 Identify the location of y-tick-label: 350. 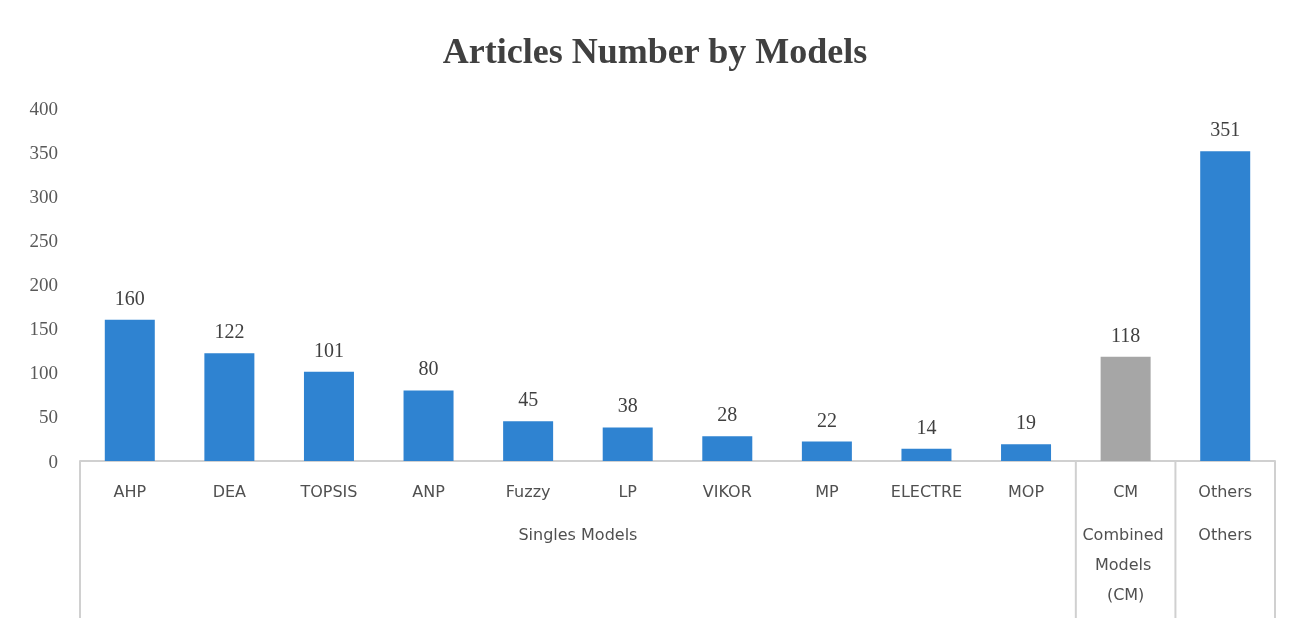
(43, 152).